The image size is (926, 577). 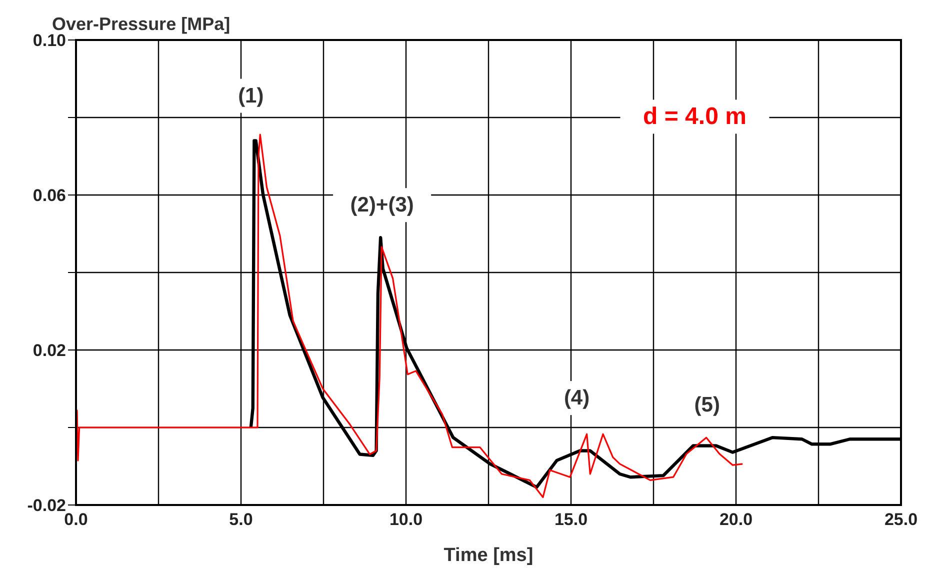 I want to click on y-axis-title: Over-Pressure [MPa], so click(x=141, y=24).